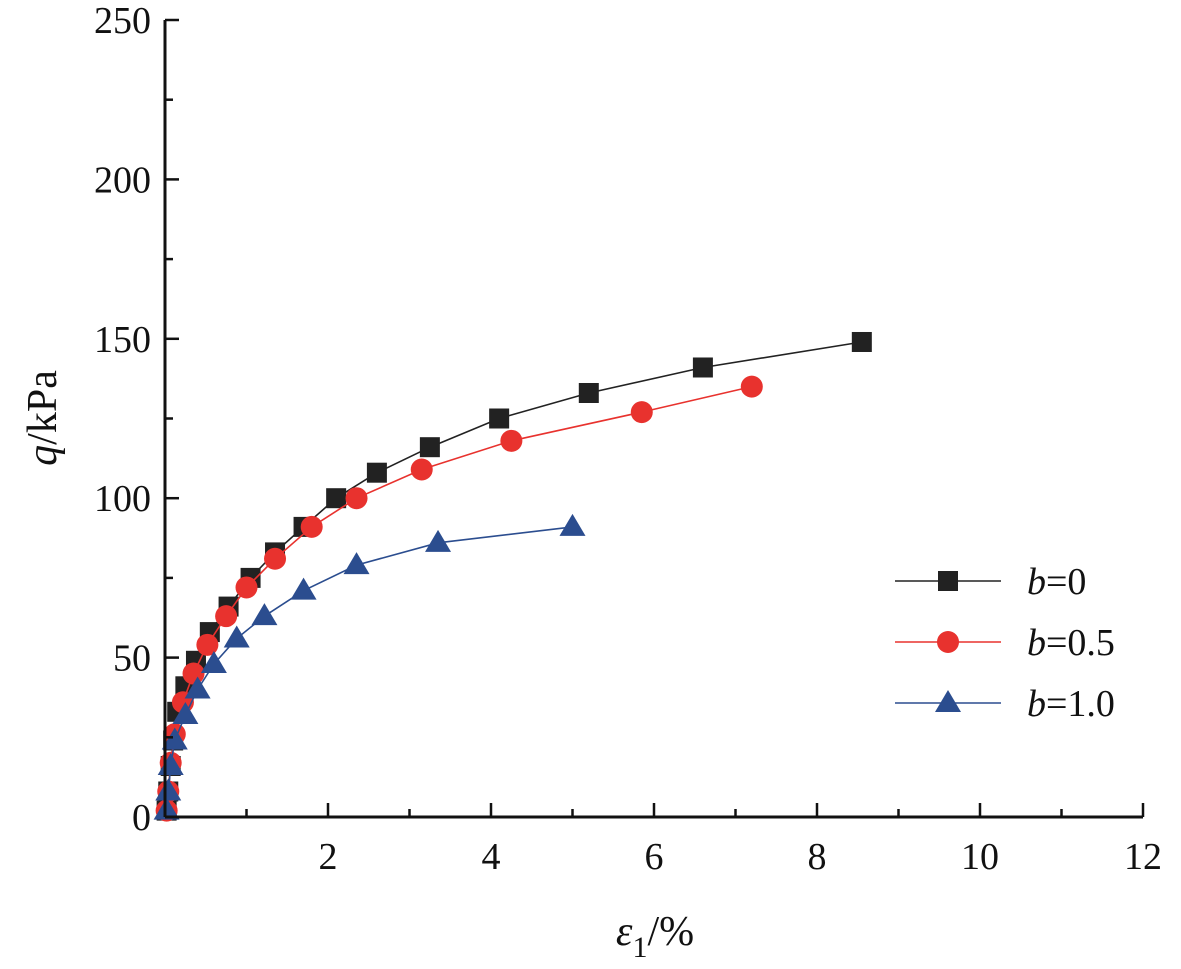  Describe the element at coordinates (655, 936) in the screenshot. I see `x-axis-title: ε1/%` at that location.